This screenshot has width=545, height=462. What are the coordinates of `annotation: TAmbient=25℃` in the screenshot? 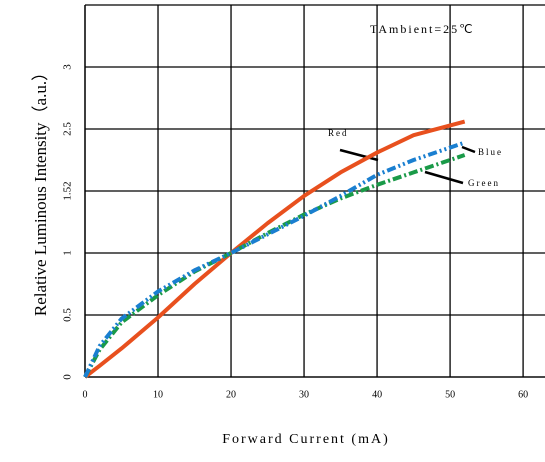 It's located at (422, 29).